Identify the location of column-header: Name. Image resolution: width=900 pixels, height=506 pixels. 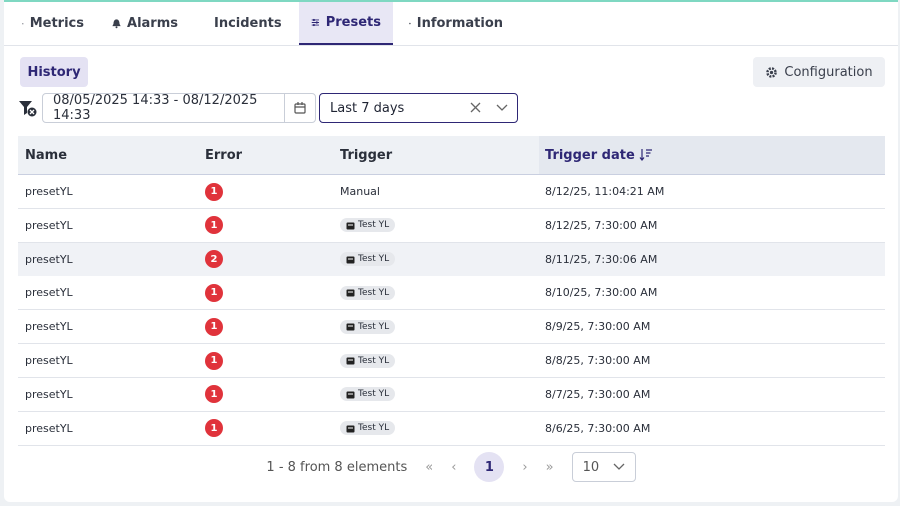
(46, 155).